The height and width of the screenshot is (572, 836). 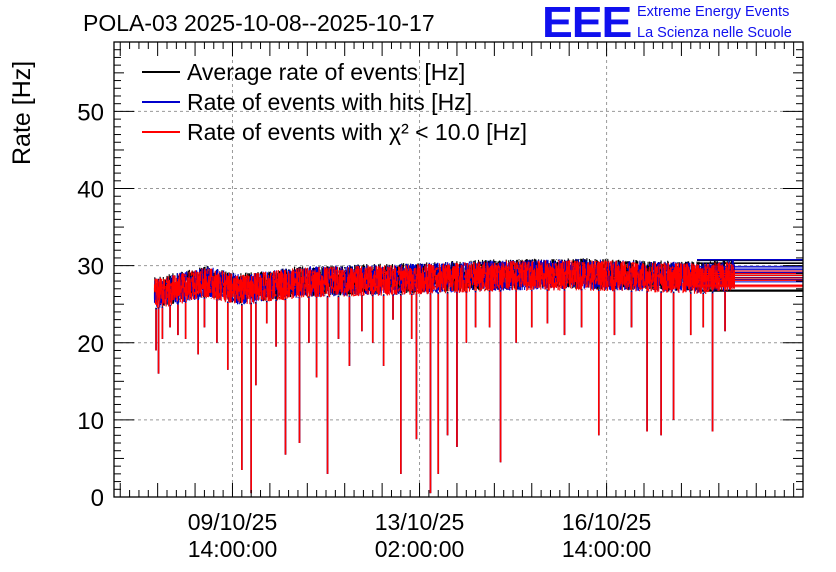 I want to click on legend-entry: Rate of events with χ² < 10.0 [Hz], so click(x=357, y=132).